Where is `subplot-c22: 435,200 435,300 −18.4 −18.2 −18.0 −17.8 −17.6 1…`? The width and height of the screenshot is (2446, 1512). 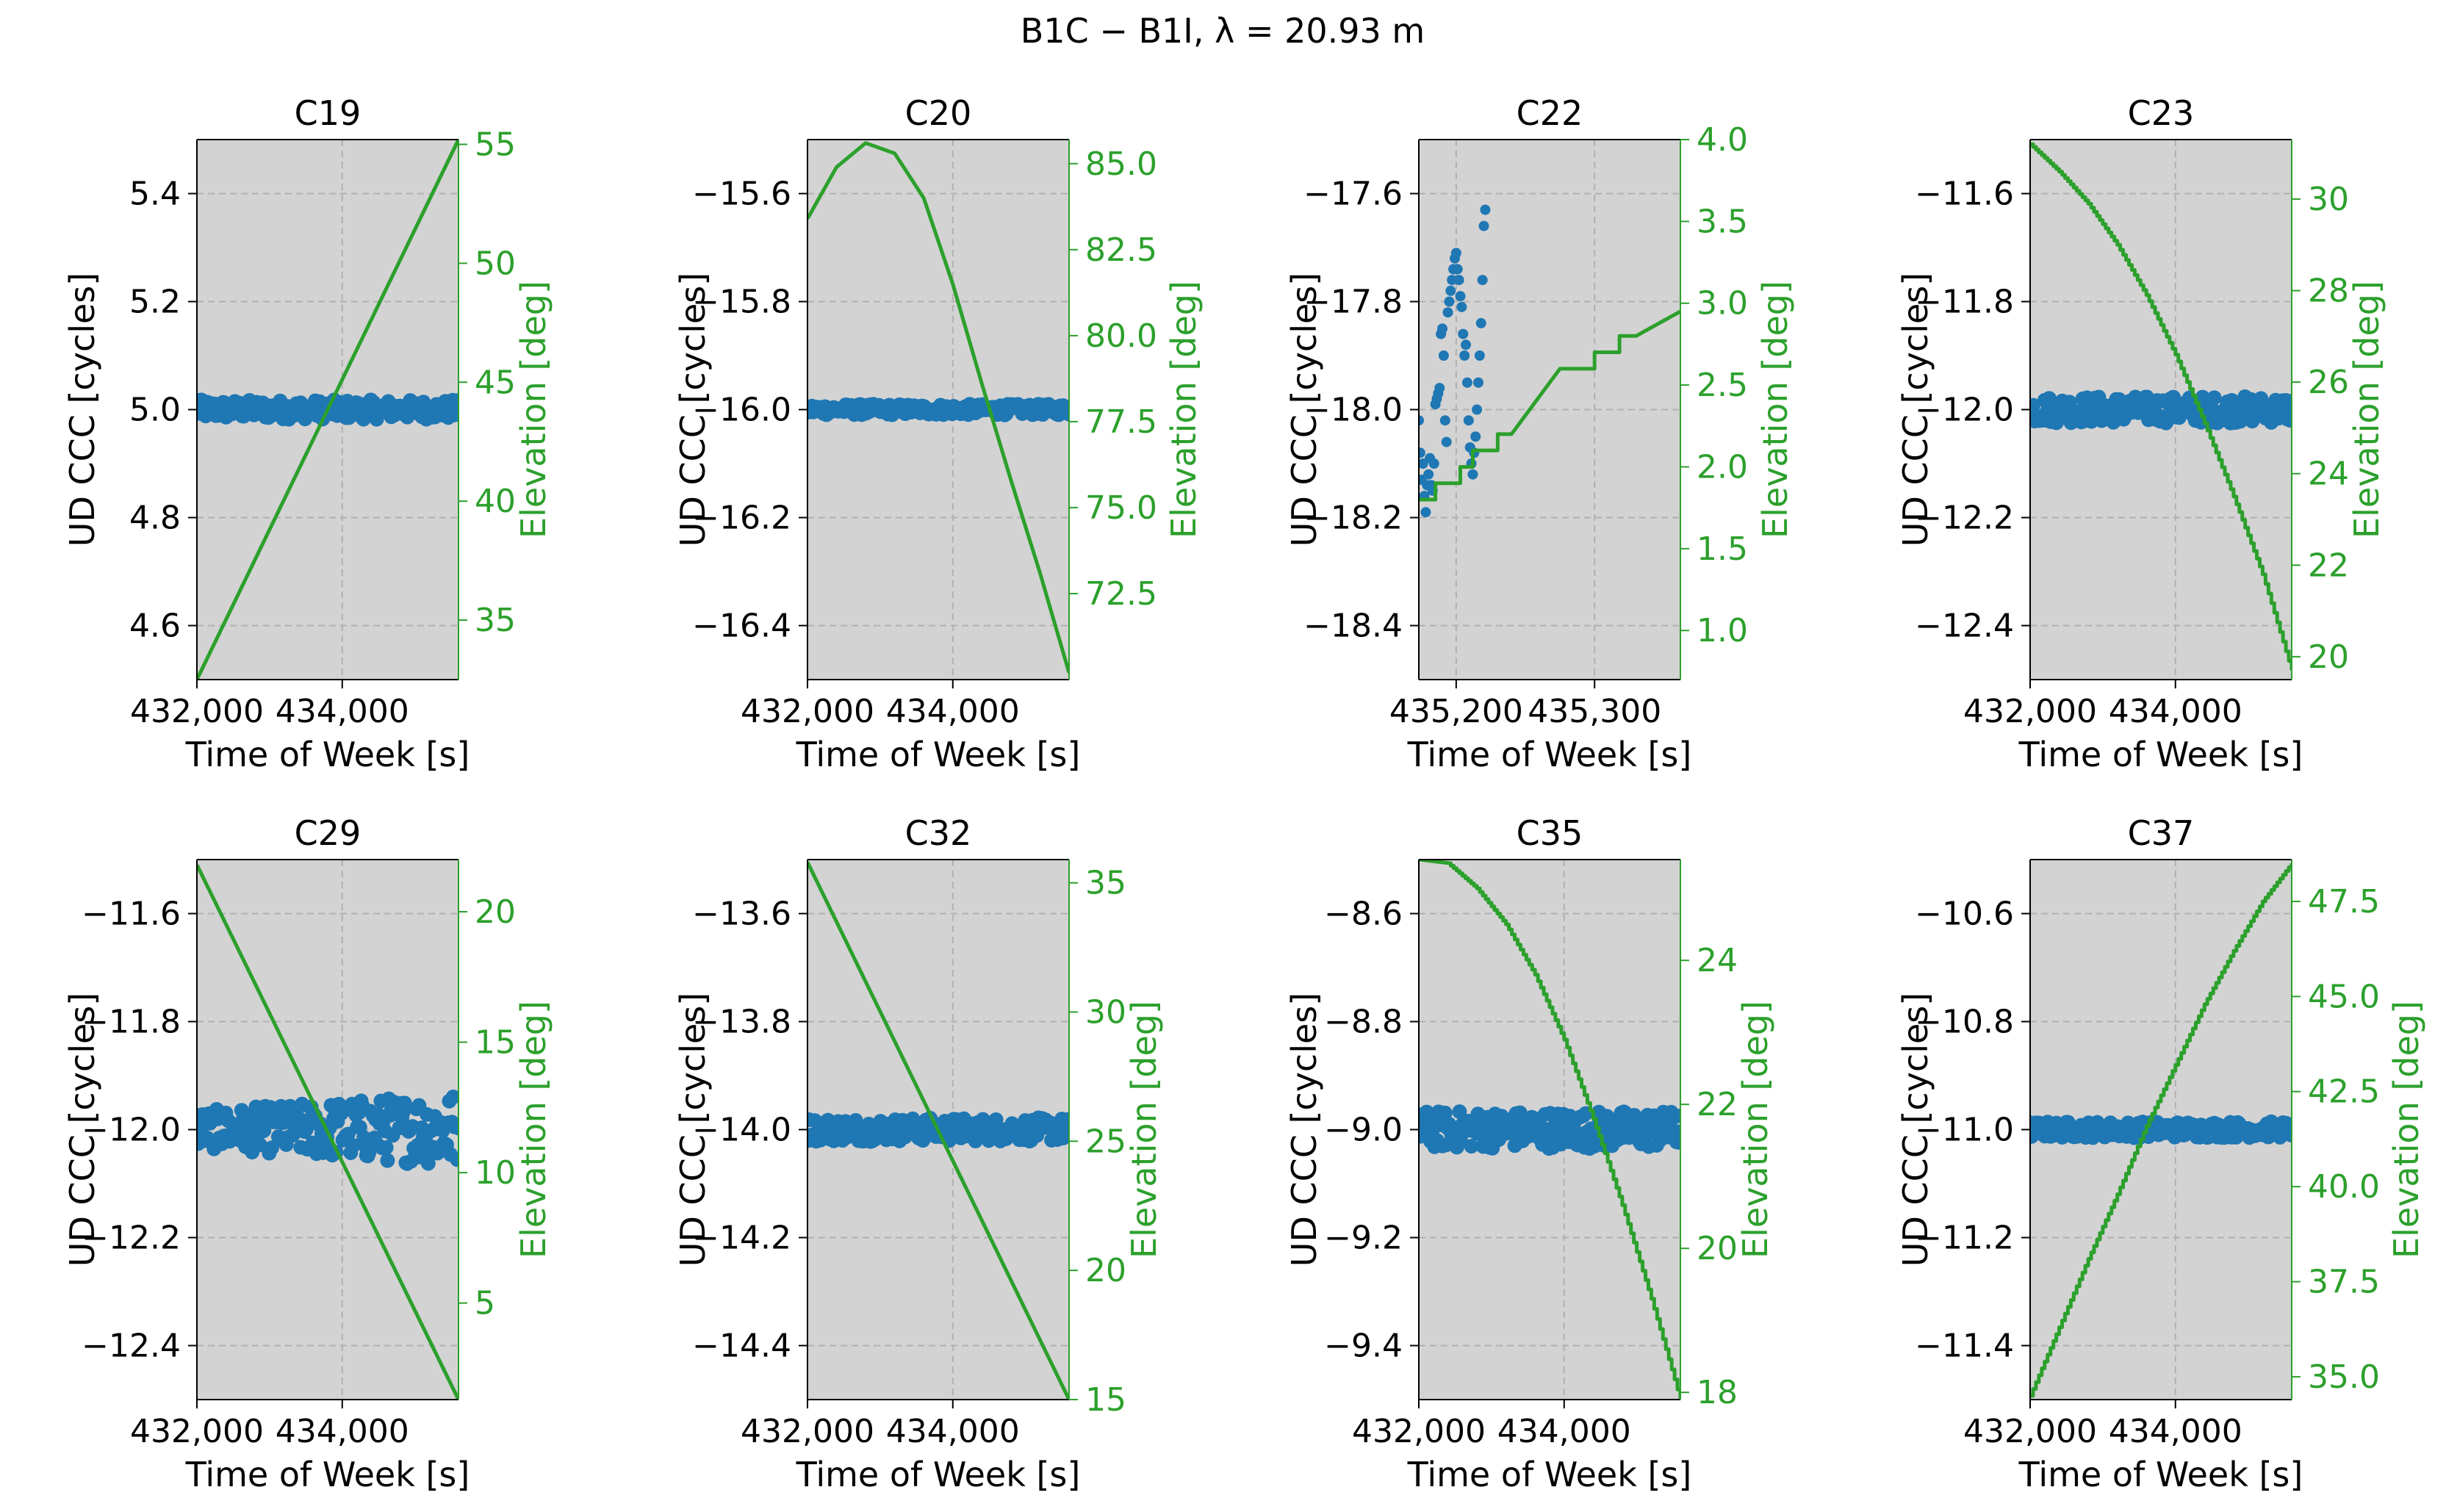 subplot-c22: 435,200 435,300 −18.4 −18.2 −18.0 −17.8 −17.6 1… is located at coordinates (1539, 434).